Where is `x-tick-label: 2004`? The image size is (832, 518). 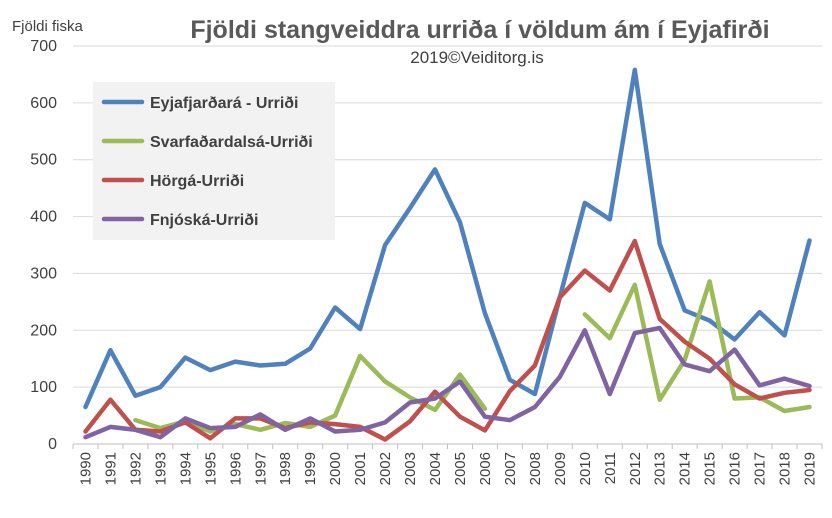 x-tick-label: 2004 is located at coordinates (435, 468).